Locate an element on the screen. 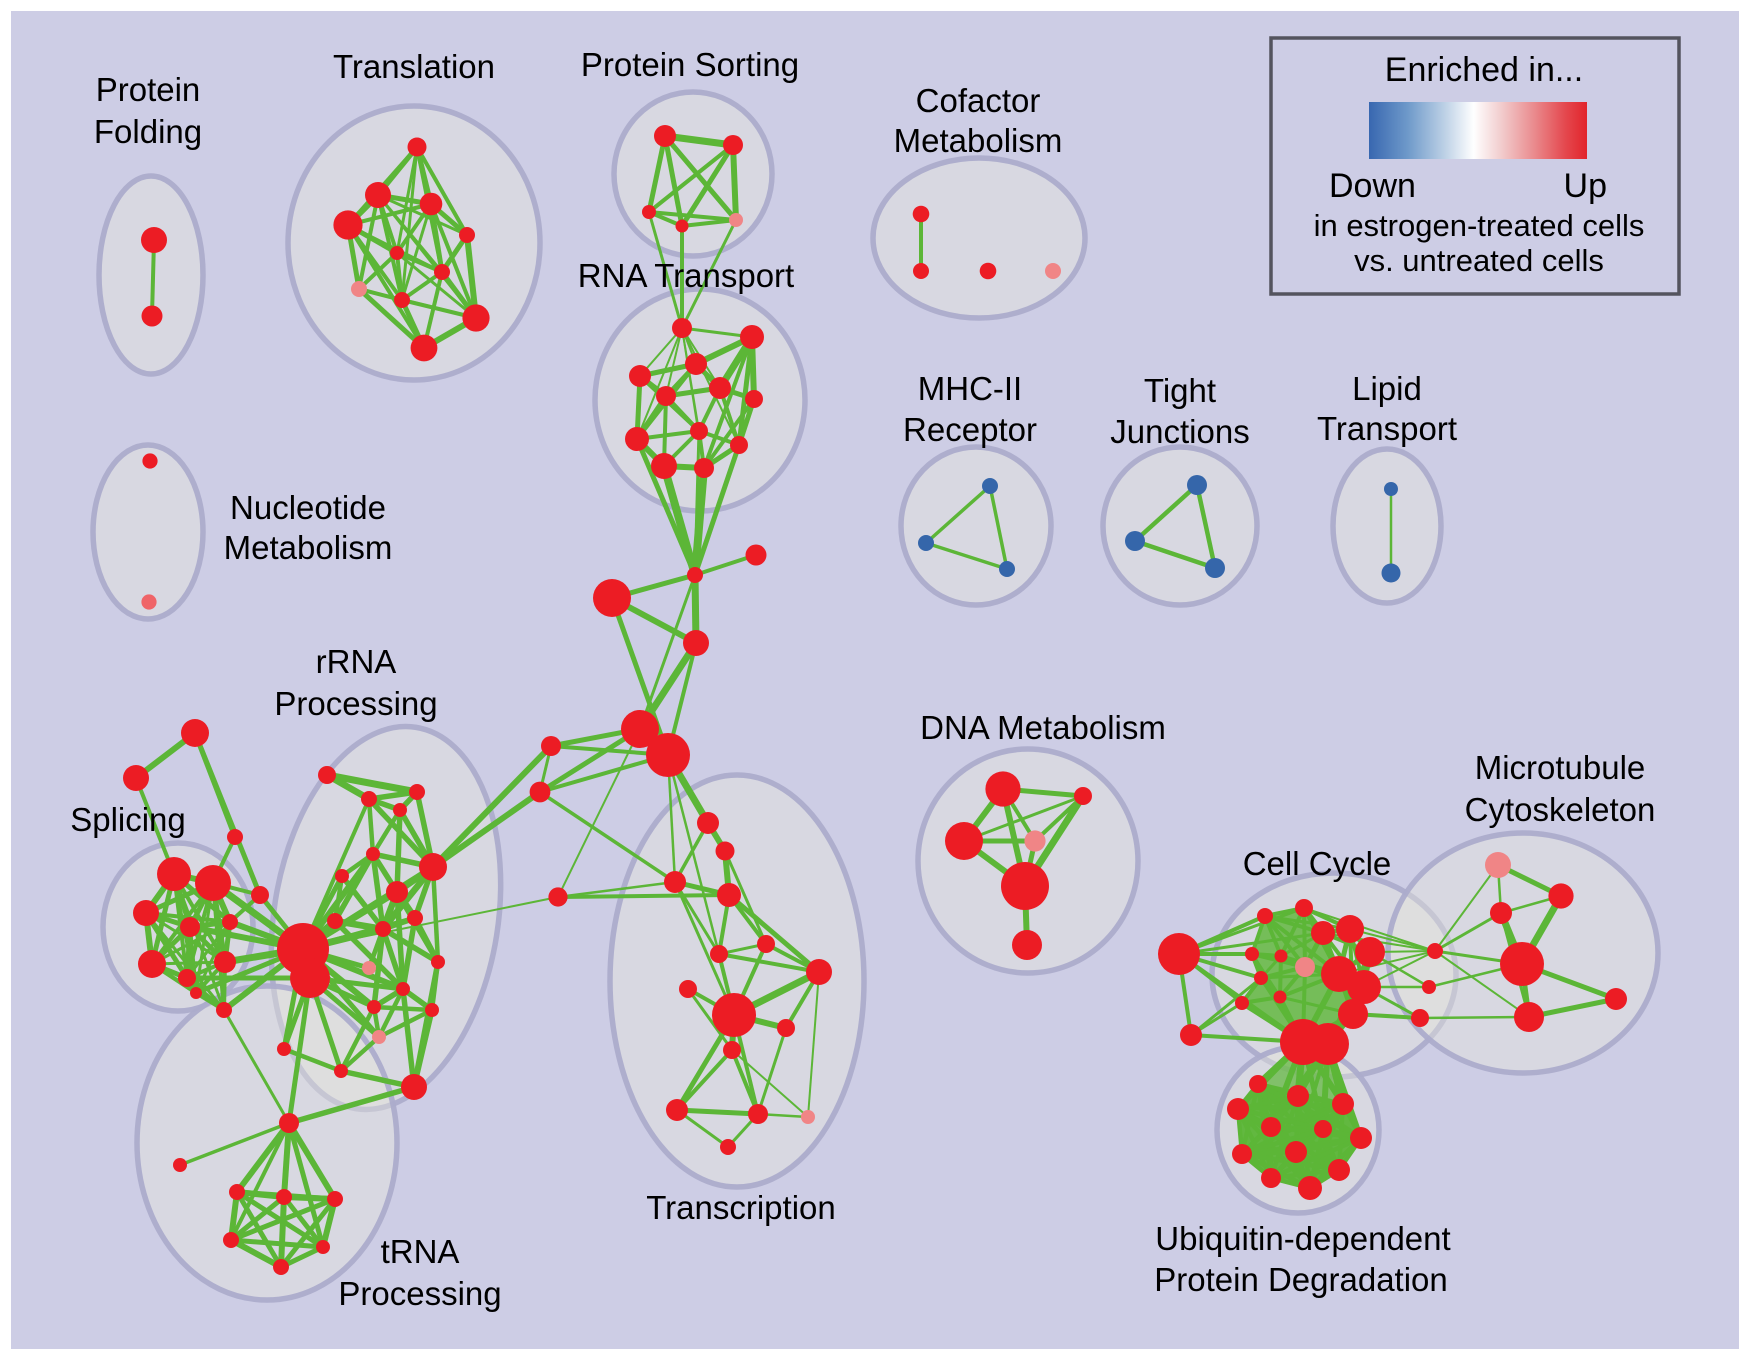 Image resolution: width=1750 pixels, height=1360 pixels. svg-text: Lipid is located at coordinates (1387, 388).